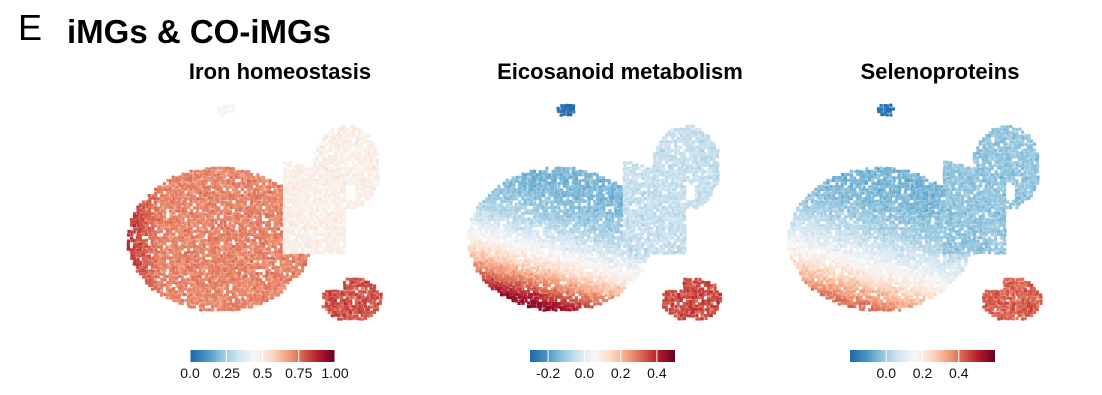 Image resolution: width=1102 pixels, height=395 pixels. I want to click on panel-letter: E, so click(30, 27).